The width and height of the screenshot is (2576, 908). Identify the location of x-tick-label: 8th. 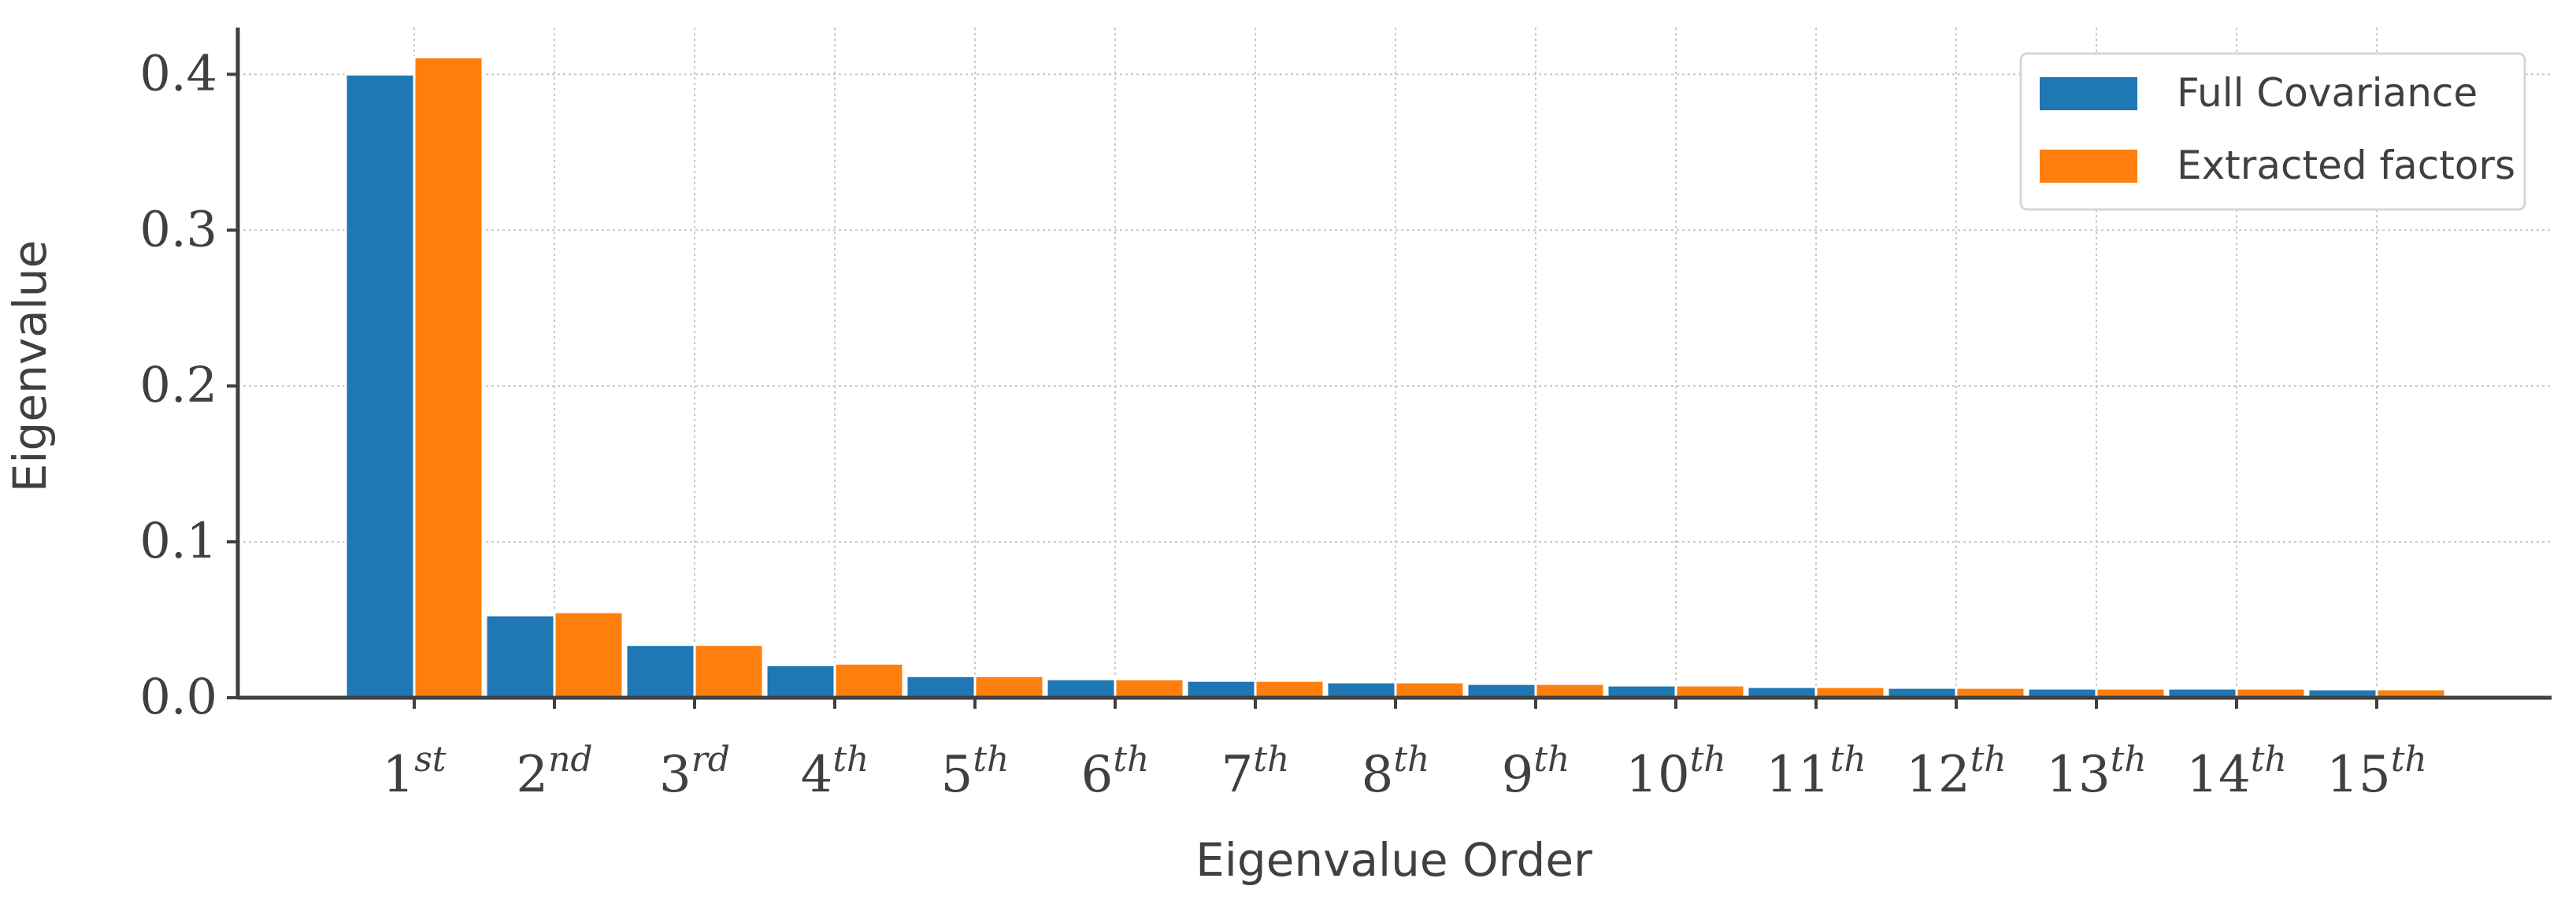
(1396, 771).